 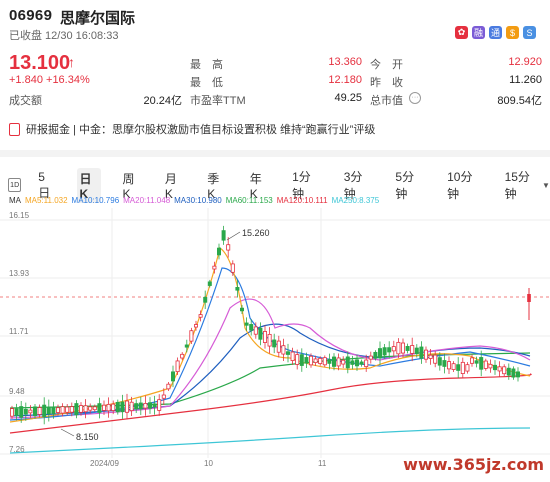 I want to click on price-change: +1.840 +16.34%, so click(x=49, y=80).